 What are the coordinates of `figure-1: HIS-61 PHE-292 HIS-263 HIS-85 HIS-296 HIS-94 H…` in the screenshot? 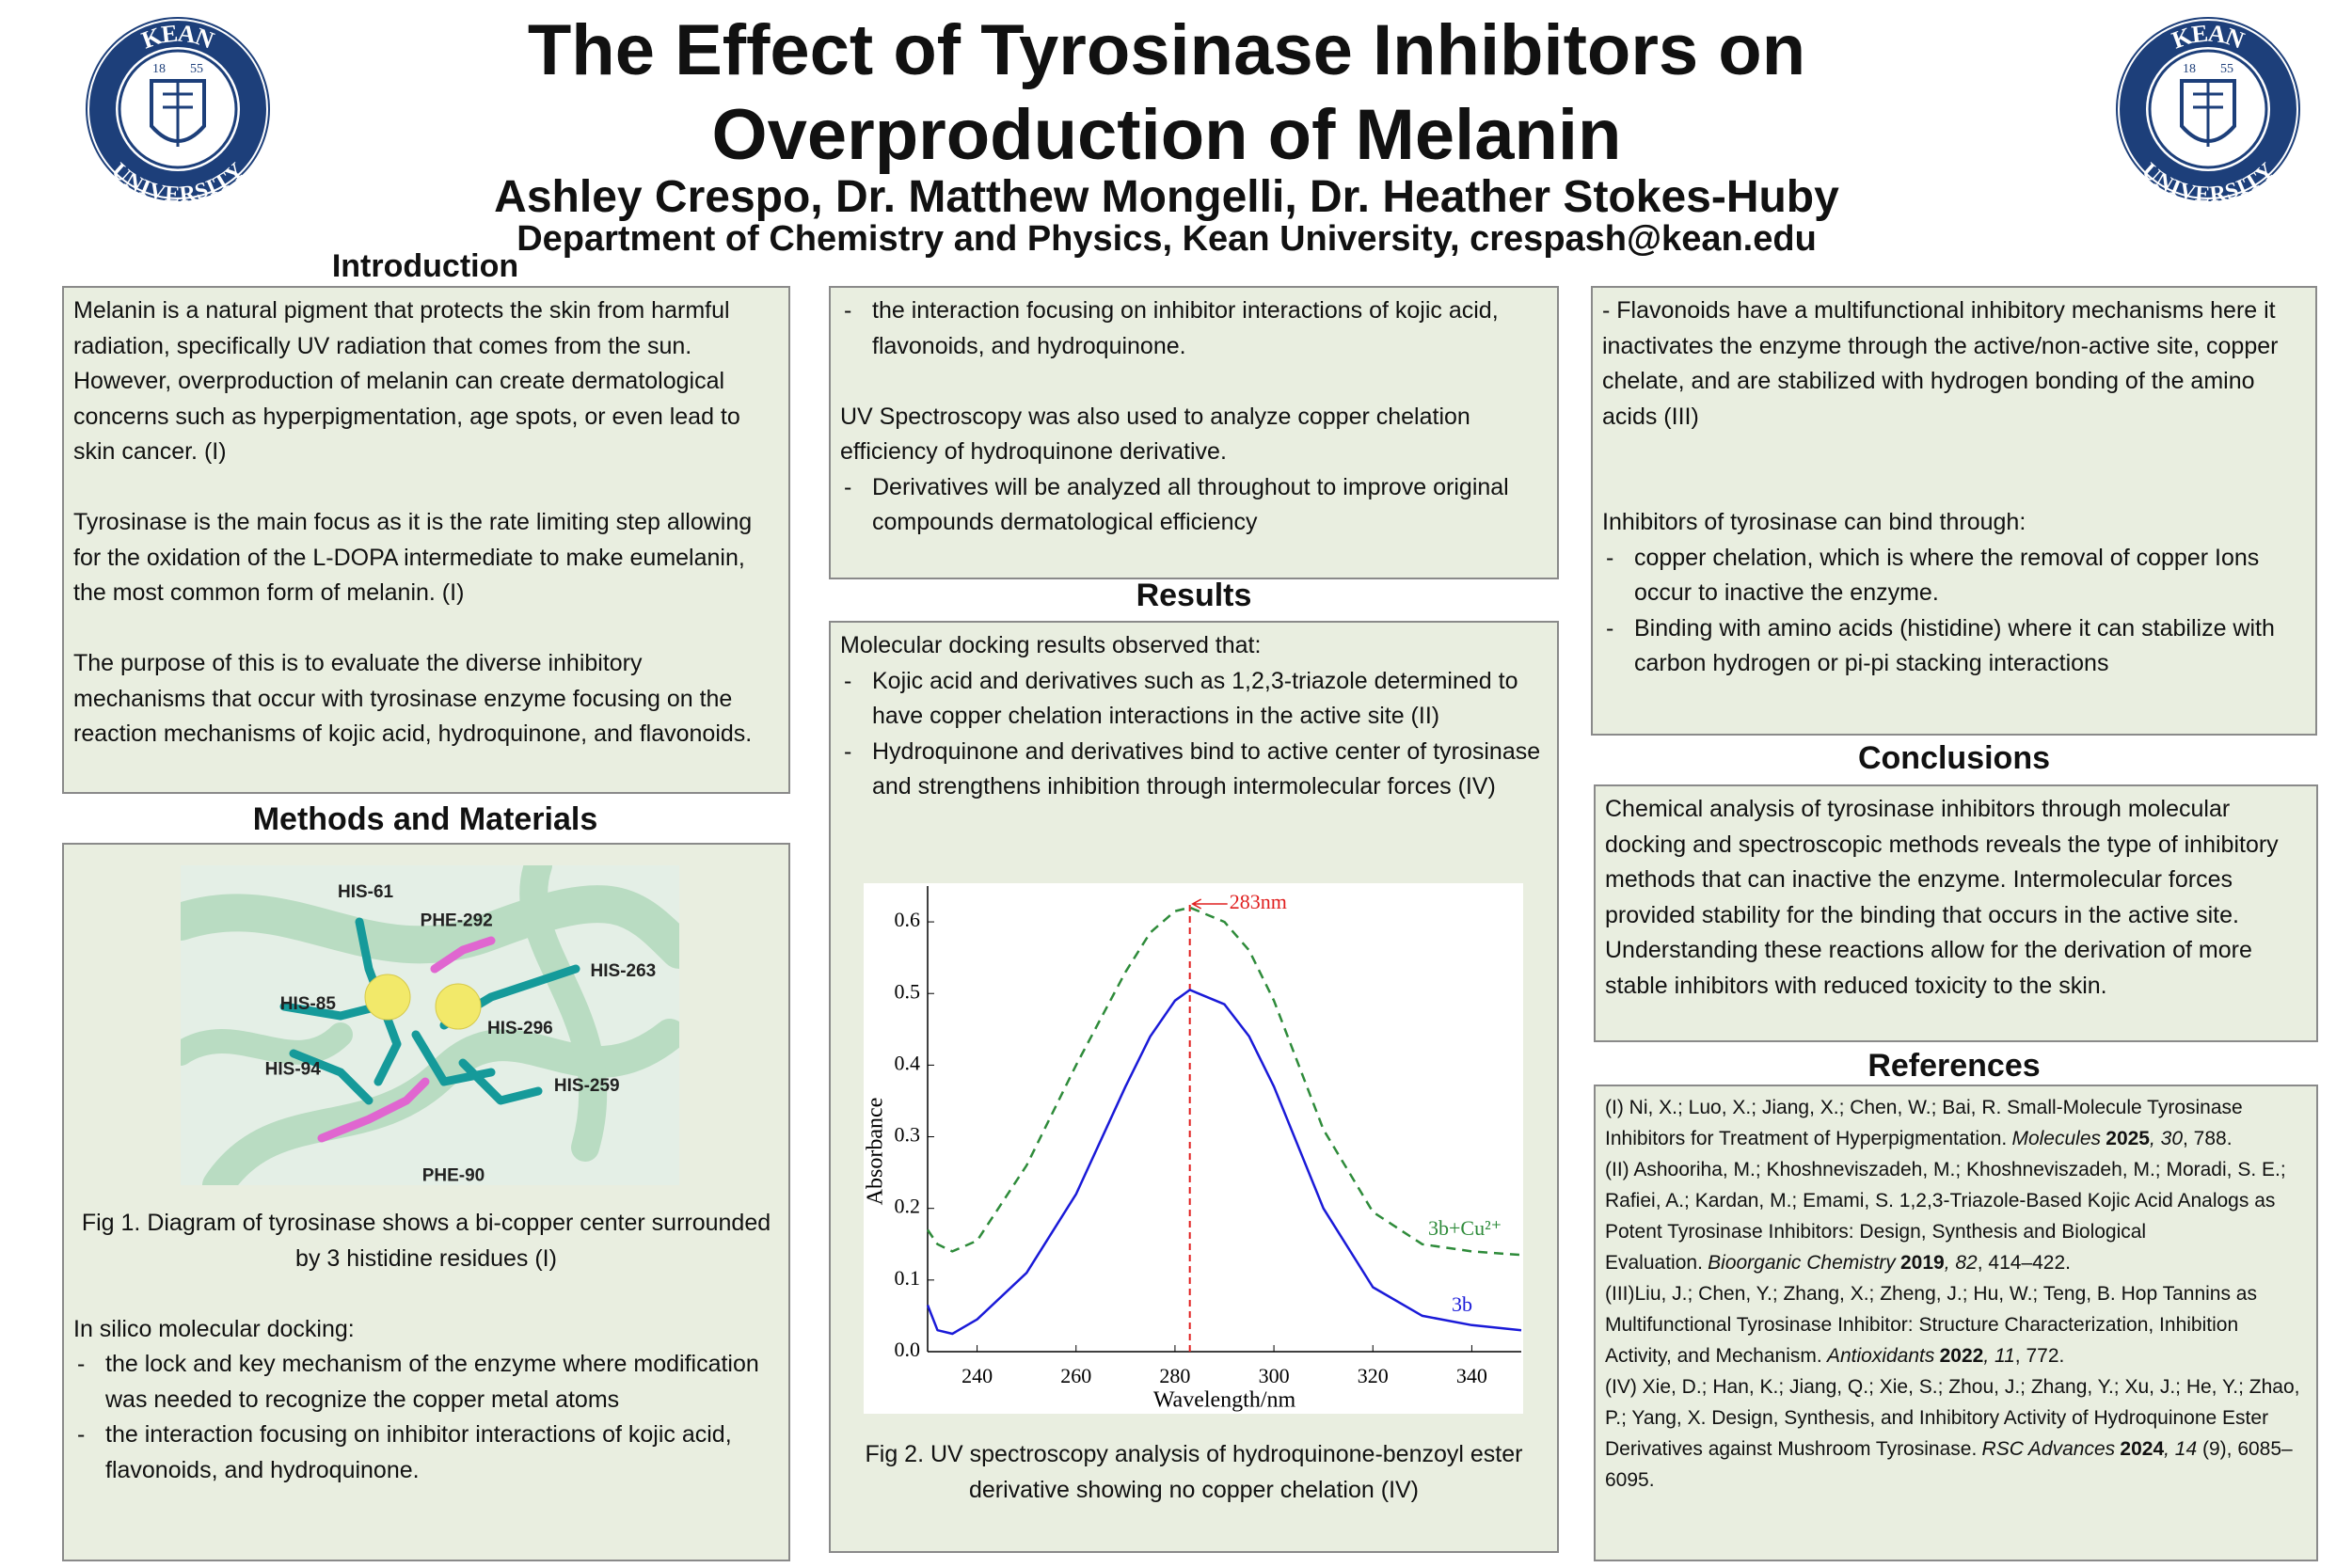 It's located at (430, 1025).